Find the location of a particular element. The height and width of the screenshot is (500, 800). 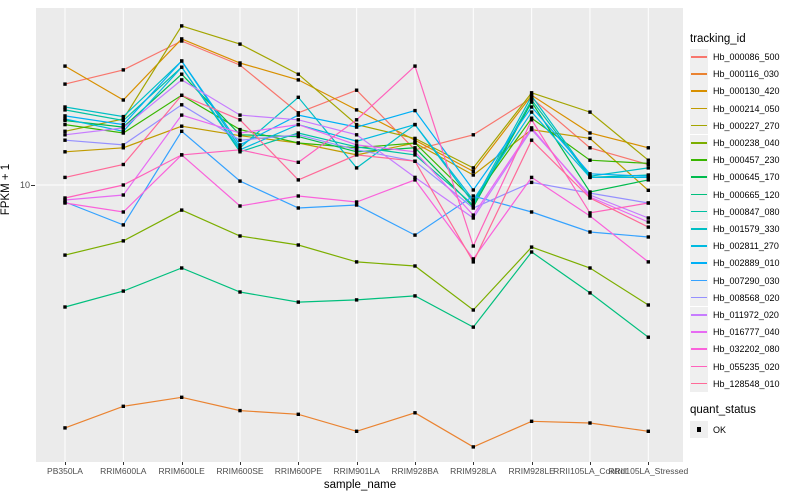

legend-label: Hb_002889_010 is located at coordinates (746, 263).